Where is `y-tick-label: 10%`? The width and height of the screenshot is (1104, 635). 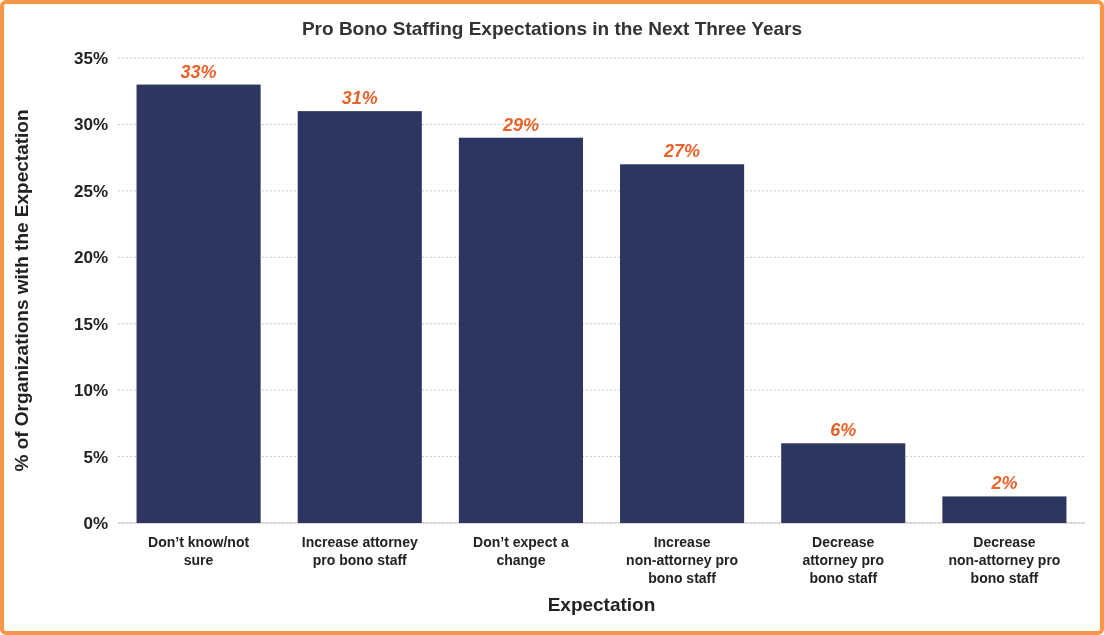
y-tick-label: 10% is located at coordinates (90, 391).